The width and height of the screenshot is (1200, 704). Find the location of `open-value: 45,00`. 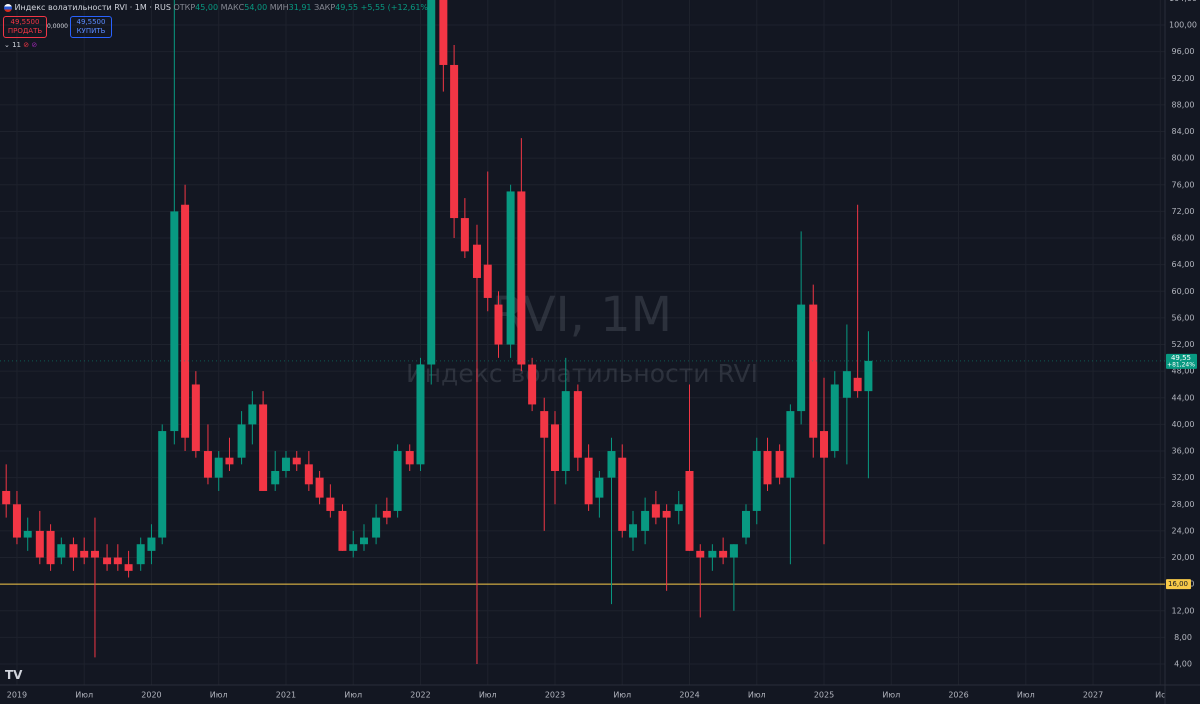

open-value: 45,00 is located at coordinates (207, 7).